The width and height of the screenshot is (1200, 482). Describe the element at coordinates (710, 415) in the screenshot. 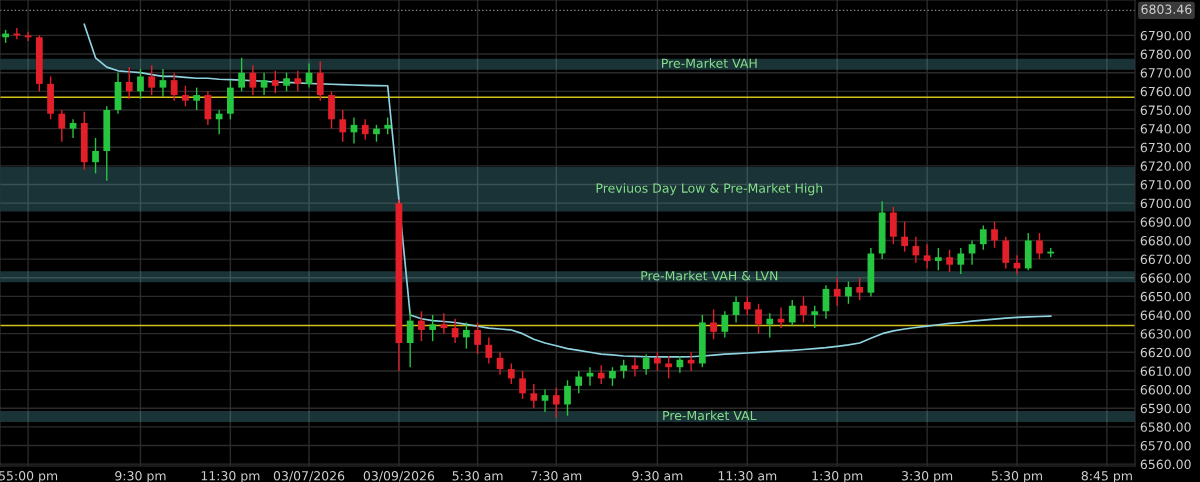

I see `band-label: Pre-Market VAL` at that location.